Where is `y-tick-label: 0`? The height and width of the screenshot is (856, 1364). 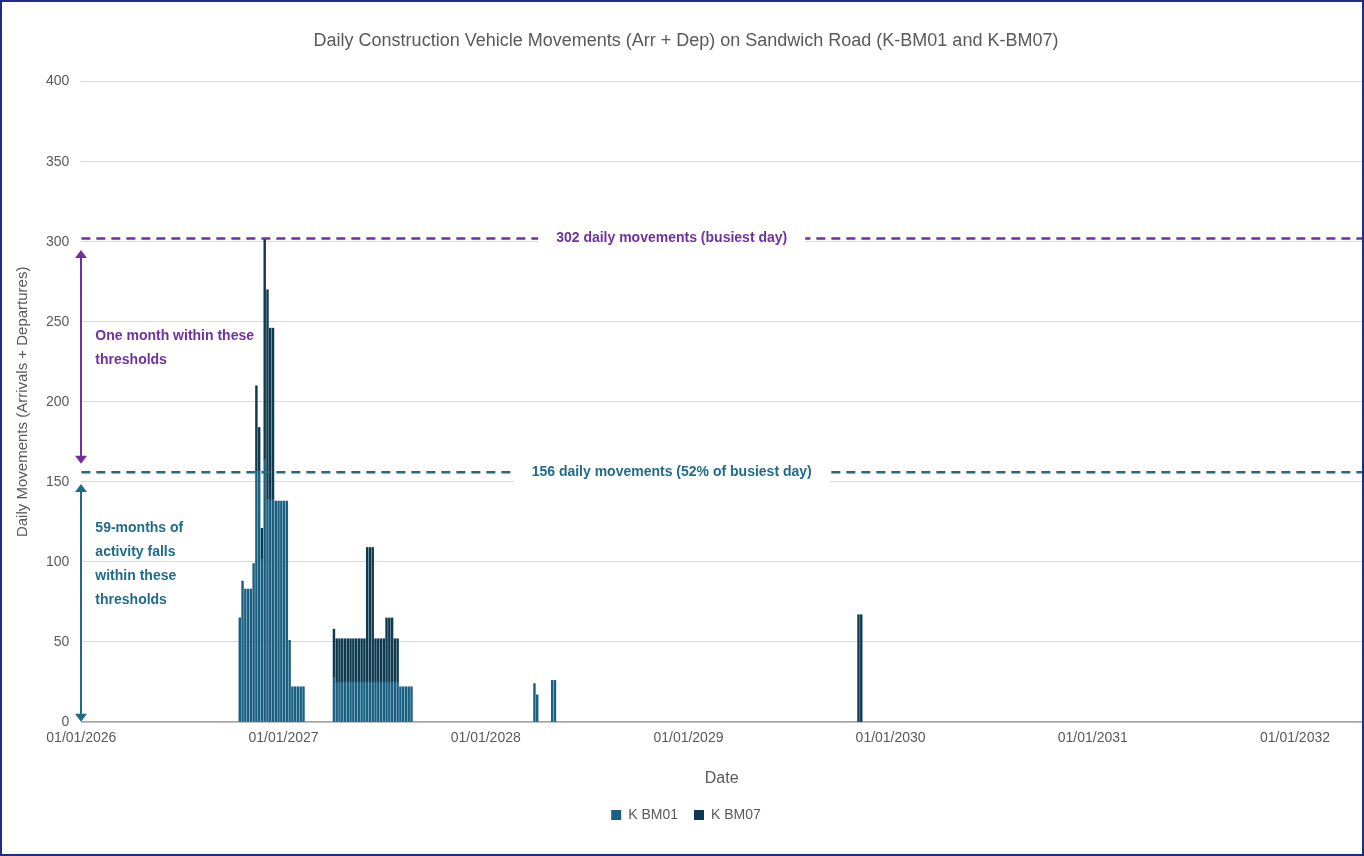
y-tick-label: 0 is located at coordinates (65, 720).